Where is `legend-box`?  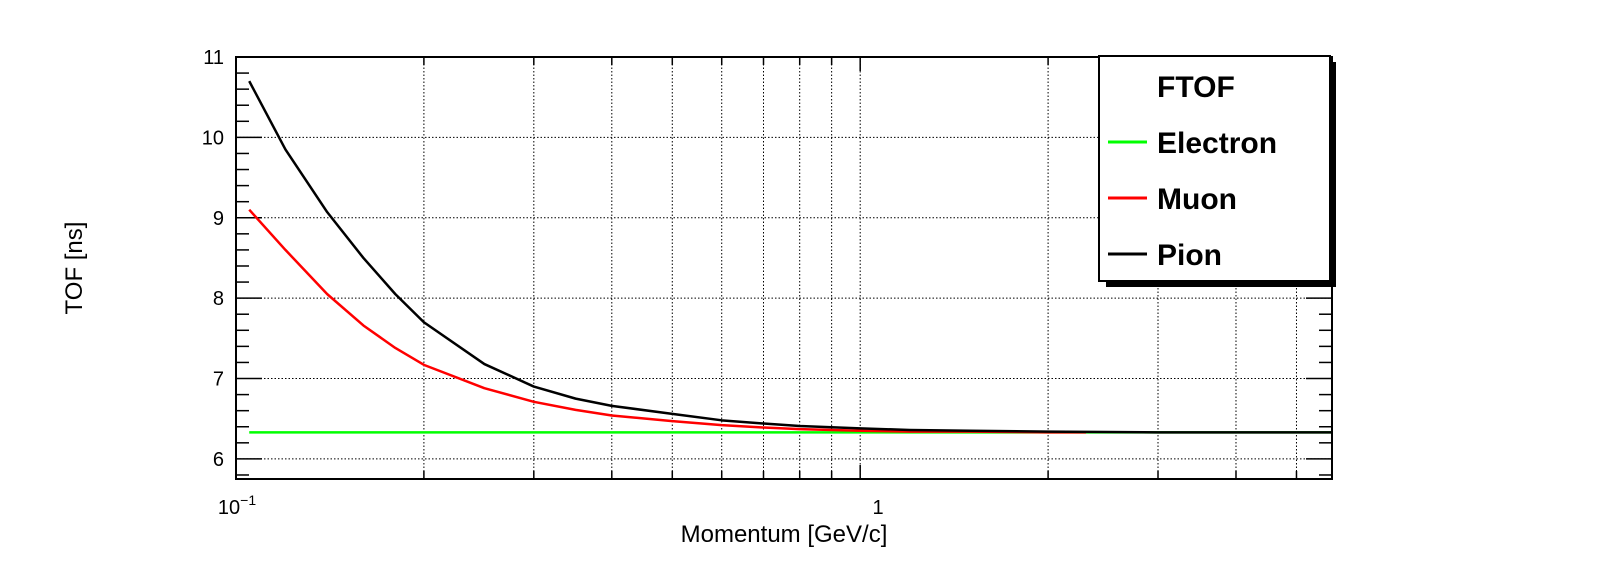
legend-box is located at coordinates (1214, 168).